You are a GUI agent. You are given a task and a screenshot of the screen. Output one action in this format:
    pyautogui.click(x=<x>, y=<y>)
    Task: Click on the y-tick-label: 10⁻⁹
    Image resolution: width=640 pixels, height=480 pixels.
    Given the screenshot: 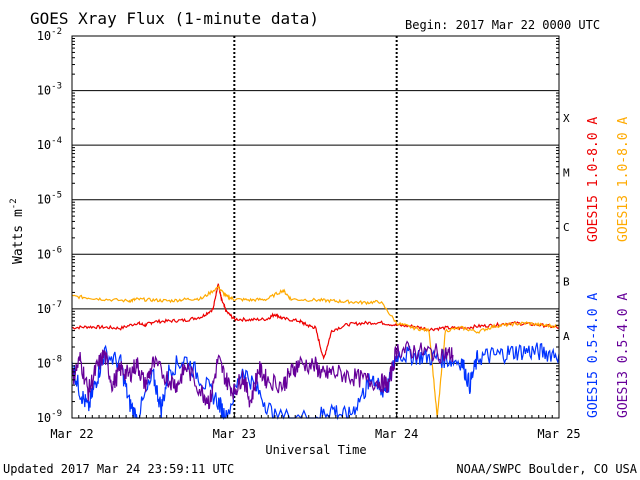 What is the action you would take?
    pyautogui.click(x=49, y=417)
    